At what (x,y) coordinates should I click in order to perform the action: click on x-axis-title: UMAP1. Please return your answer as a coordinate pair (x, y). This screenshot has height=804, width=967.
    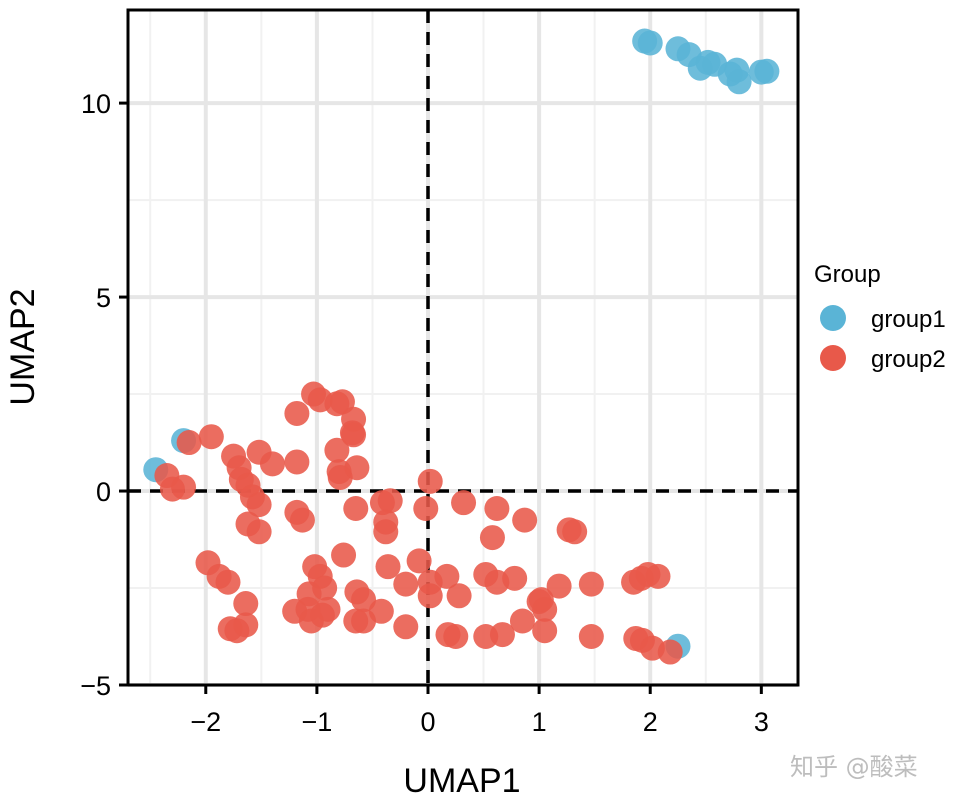
    Looking at the image, I should click on (461, 781).